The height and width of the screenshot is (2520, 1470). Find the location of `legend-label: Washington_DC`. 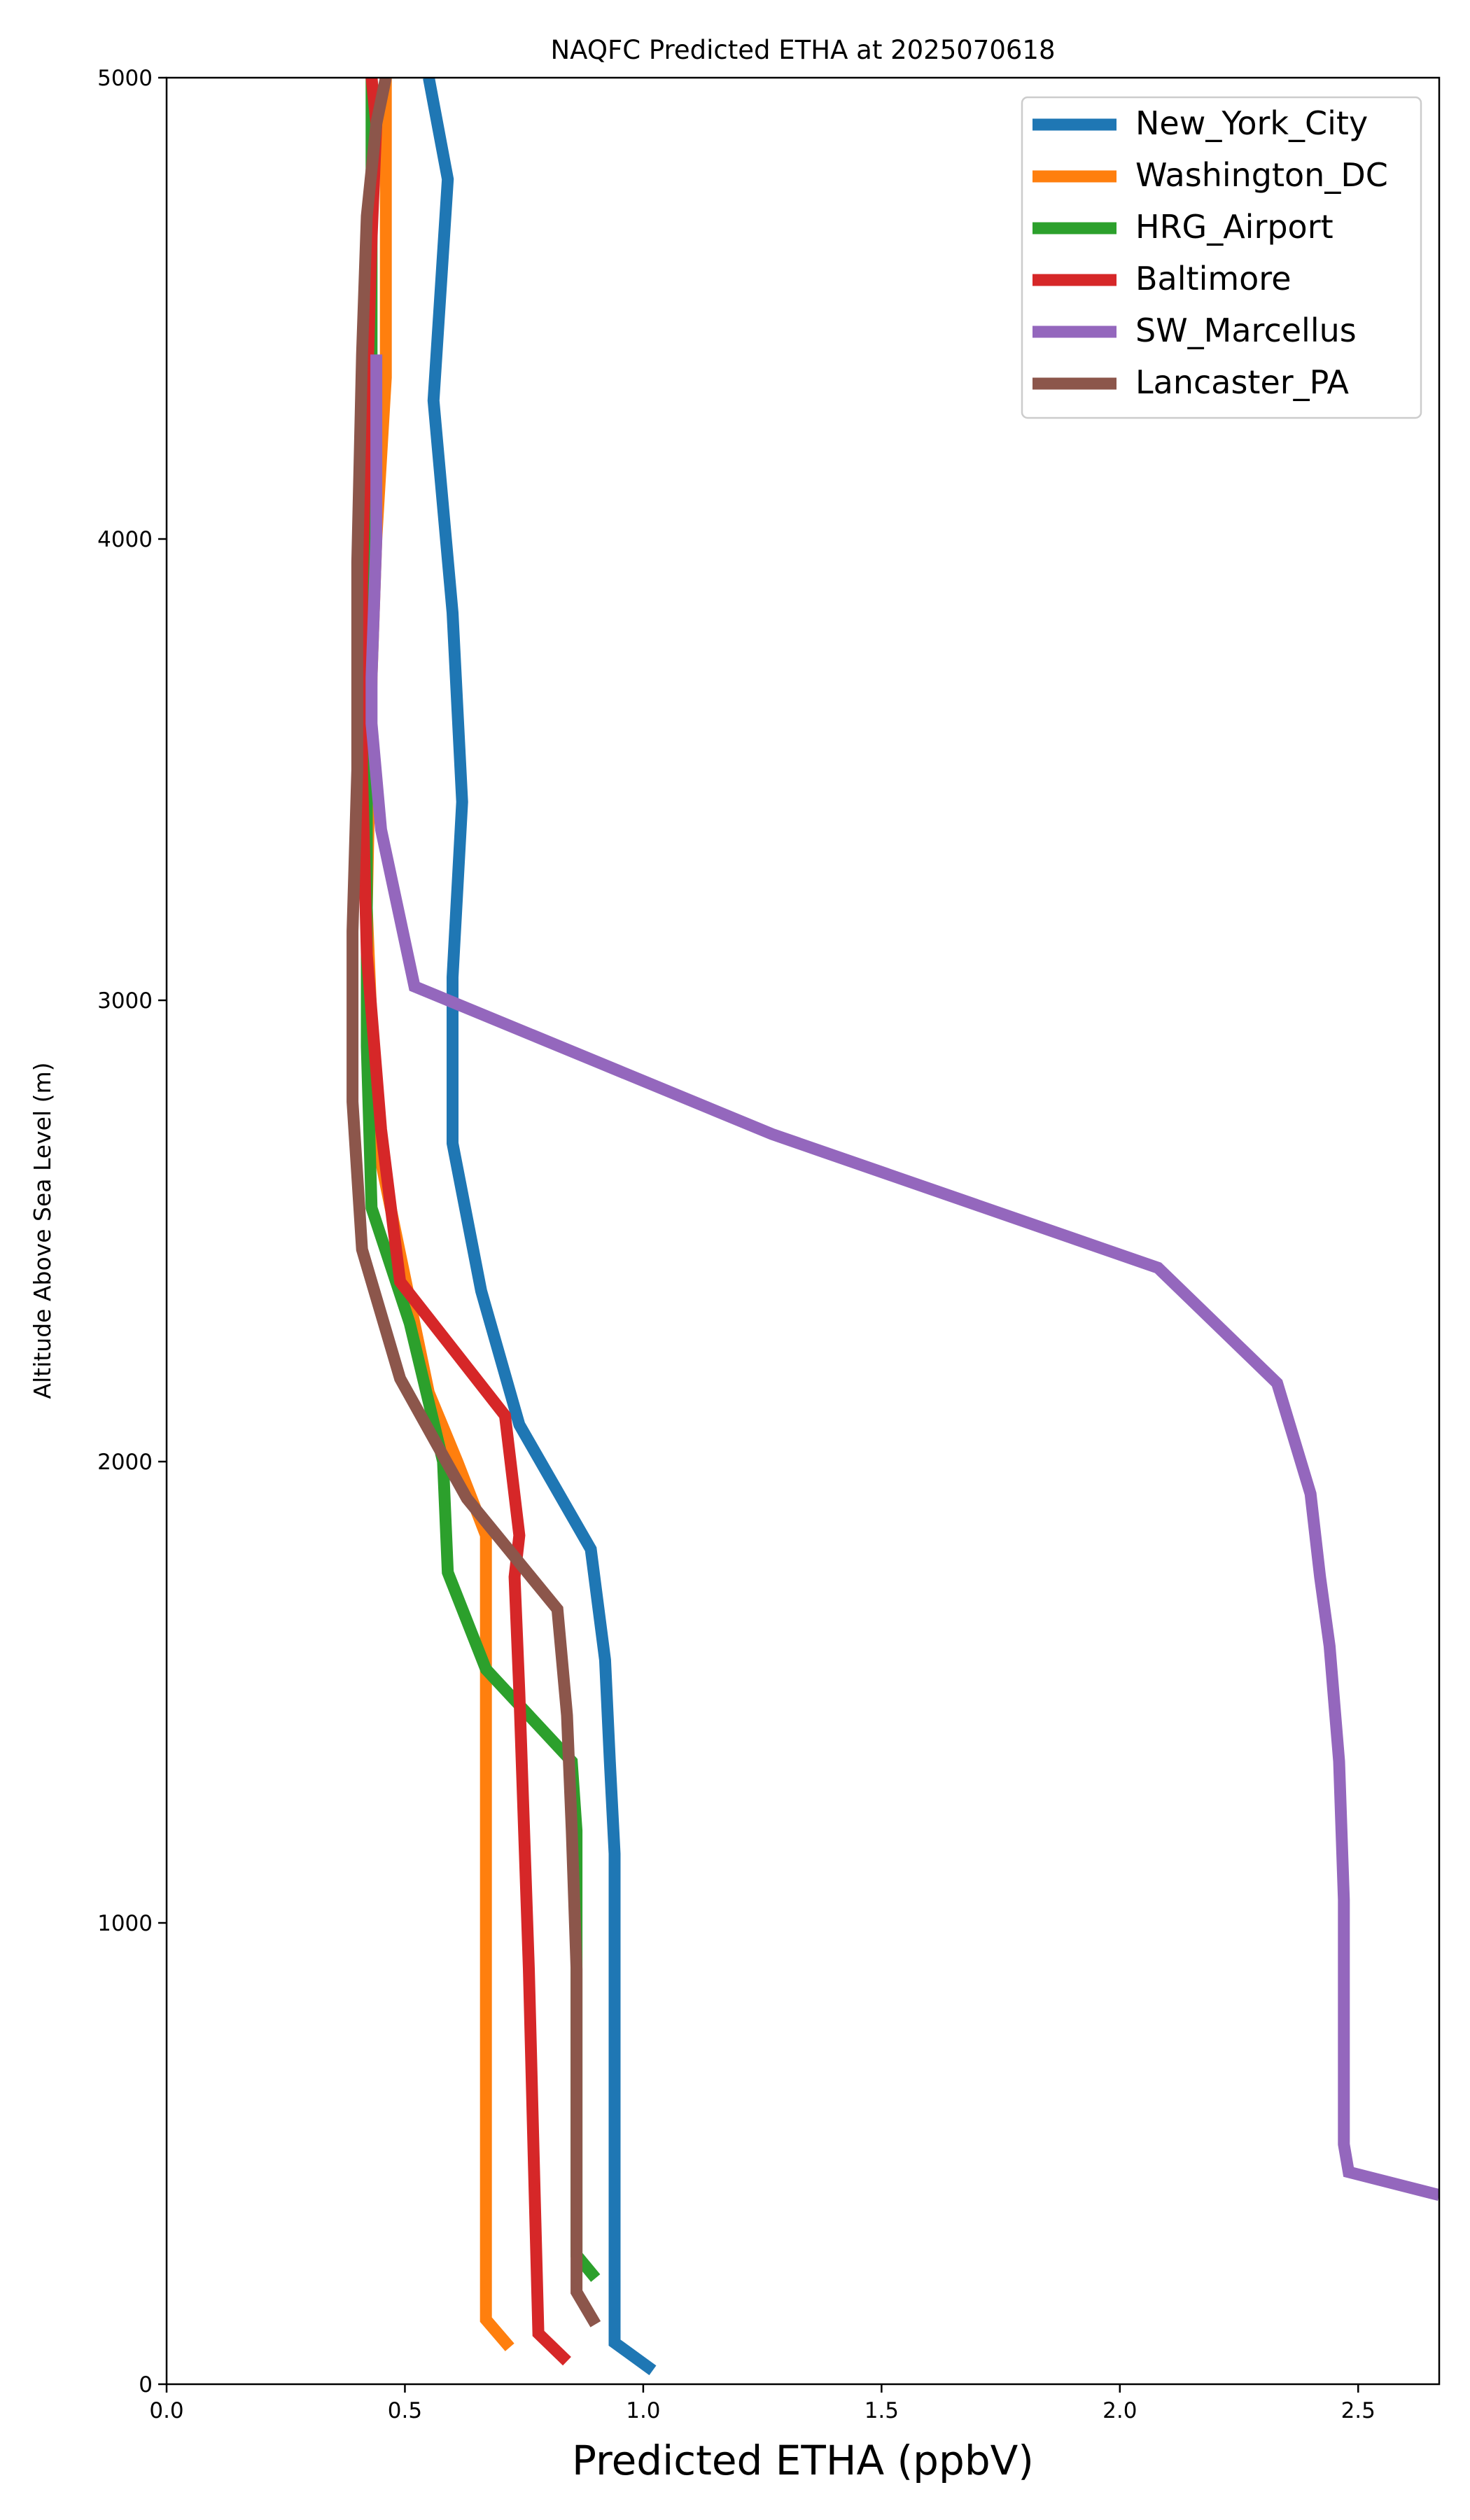

legend-label: Washington_DC is located at coordinates (1261, 175).